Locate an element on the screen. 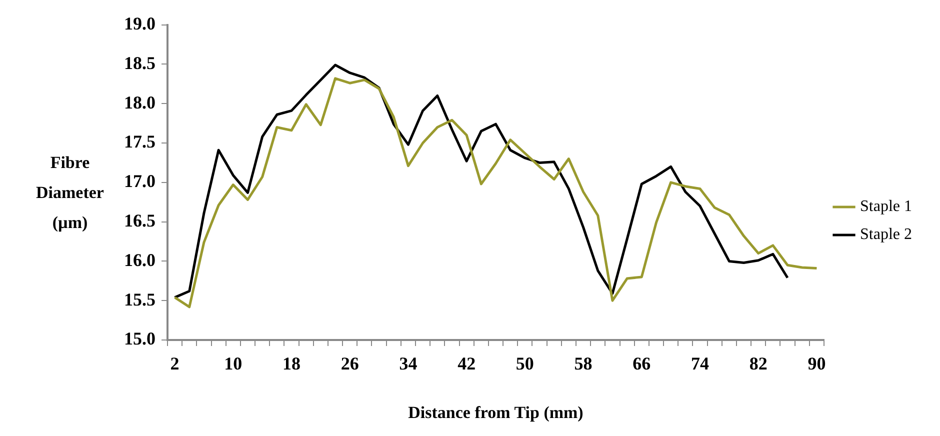 This screenshot has height=436, width=940. y-tick-label: 16.0 is located at coordinates (140, 260).